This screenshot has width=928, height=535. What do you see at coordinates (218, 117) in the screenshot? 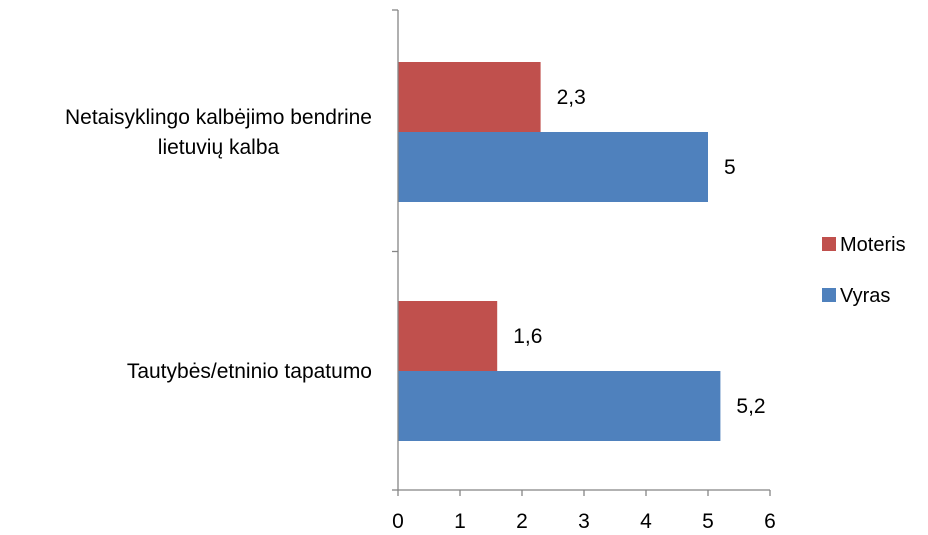
I see `category-label-line: Netaisyklingo kalbėjimo bendrine` at bounding box center [218, 117].